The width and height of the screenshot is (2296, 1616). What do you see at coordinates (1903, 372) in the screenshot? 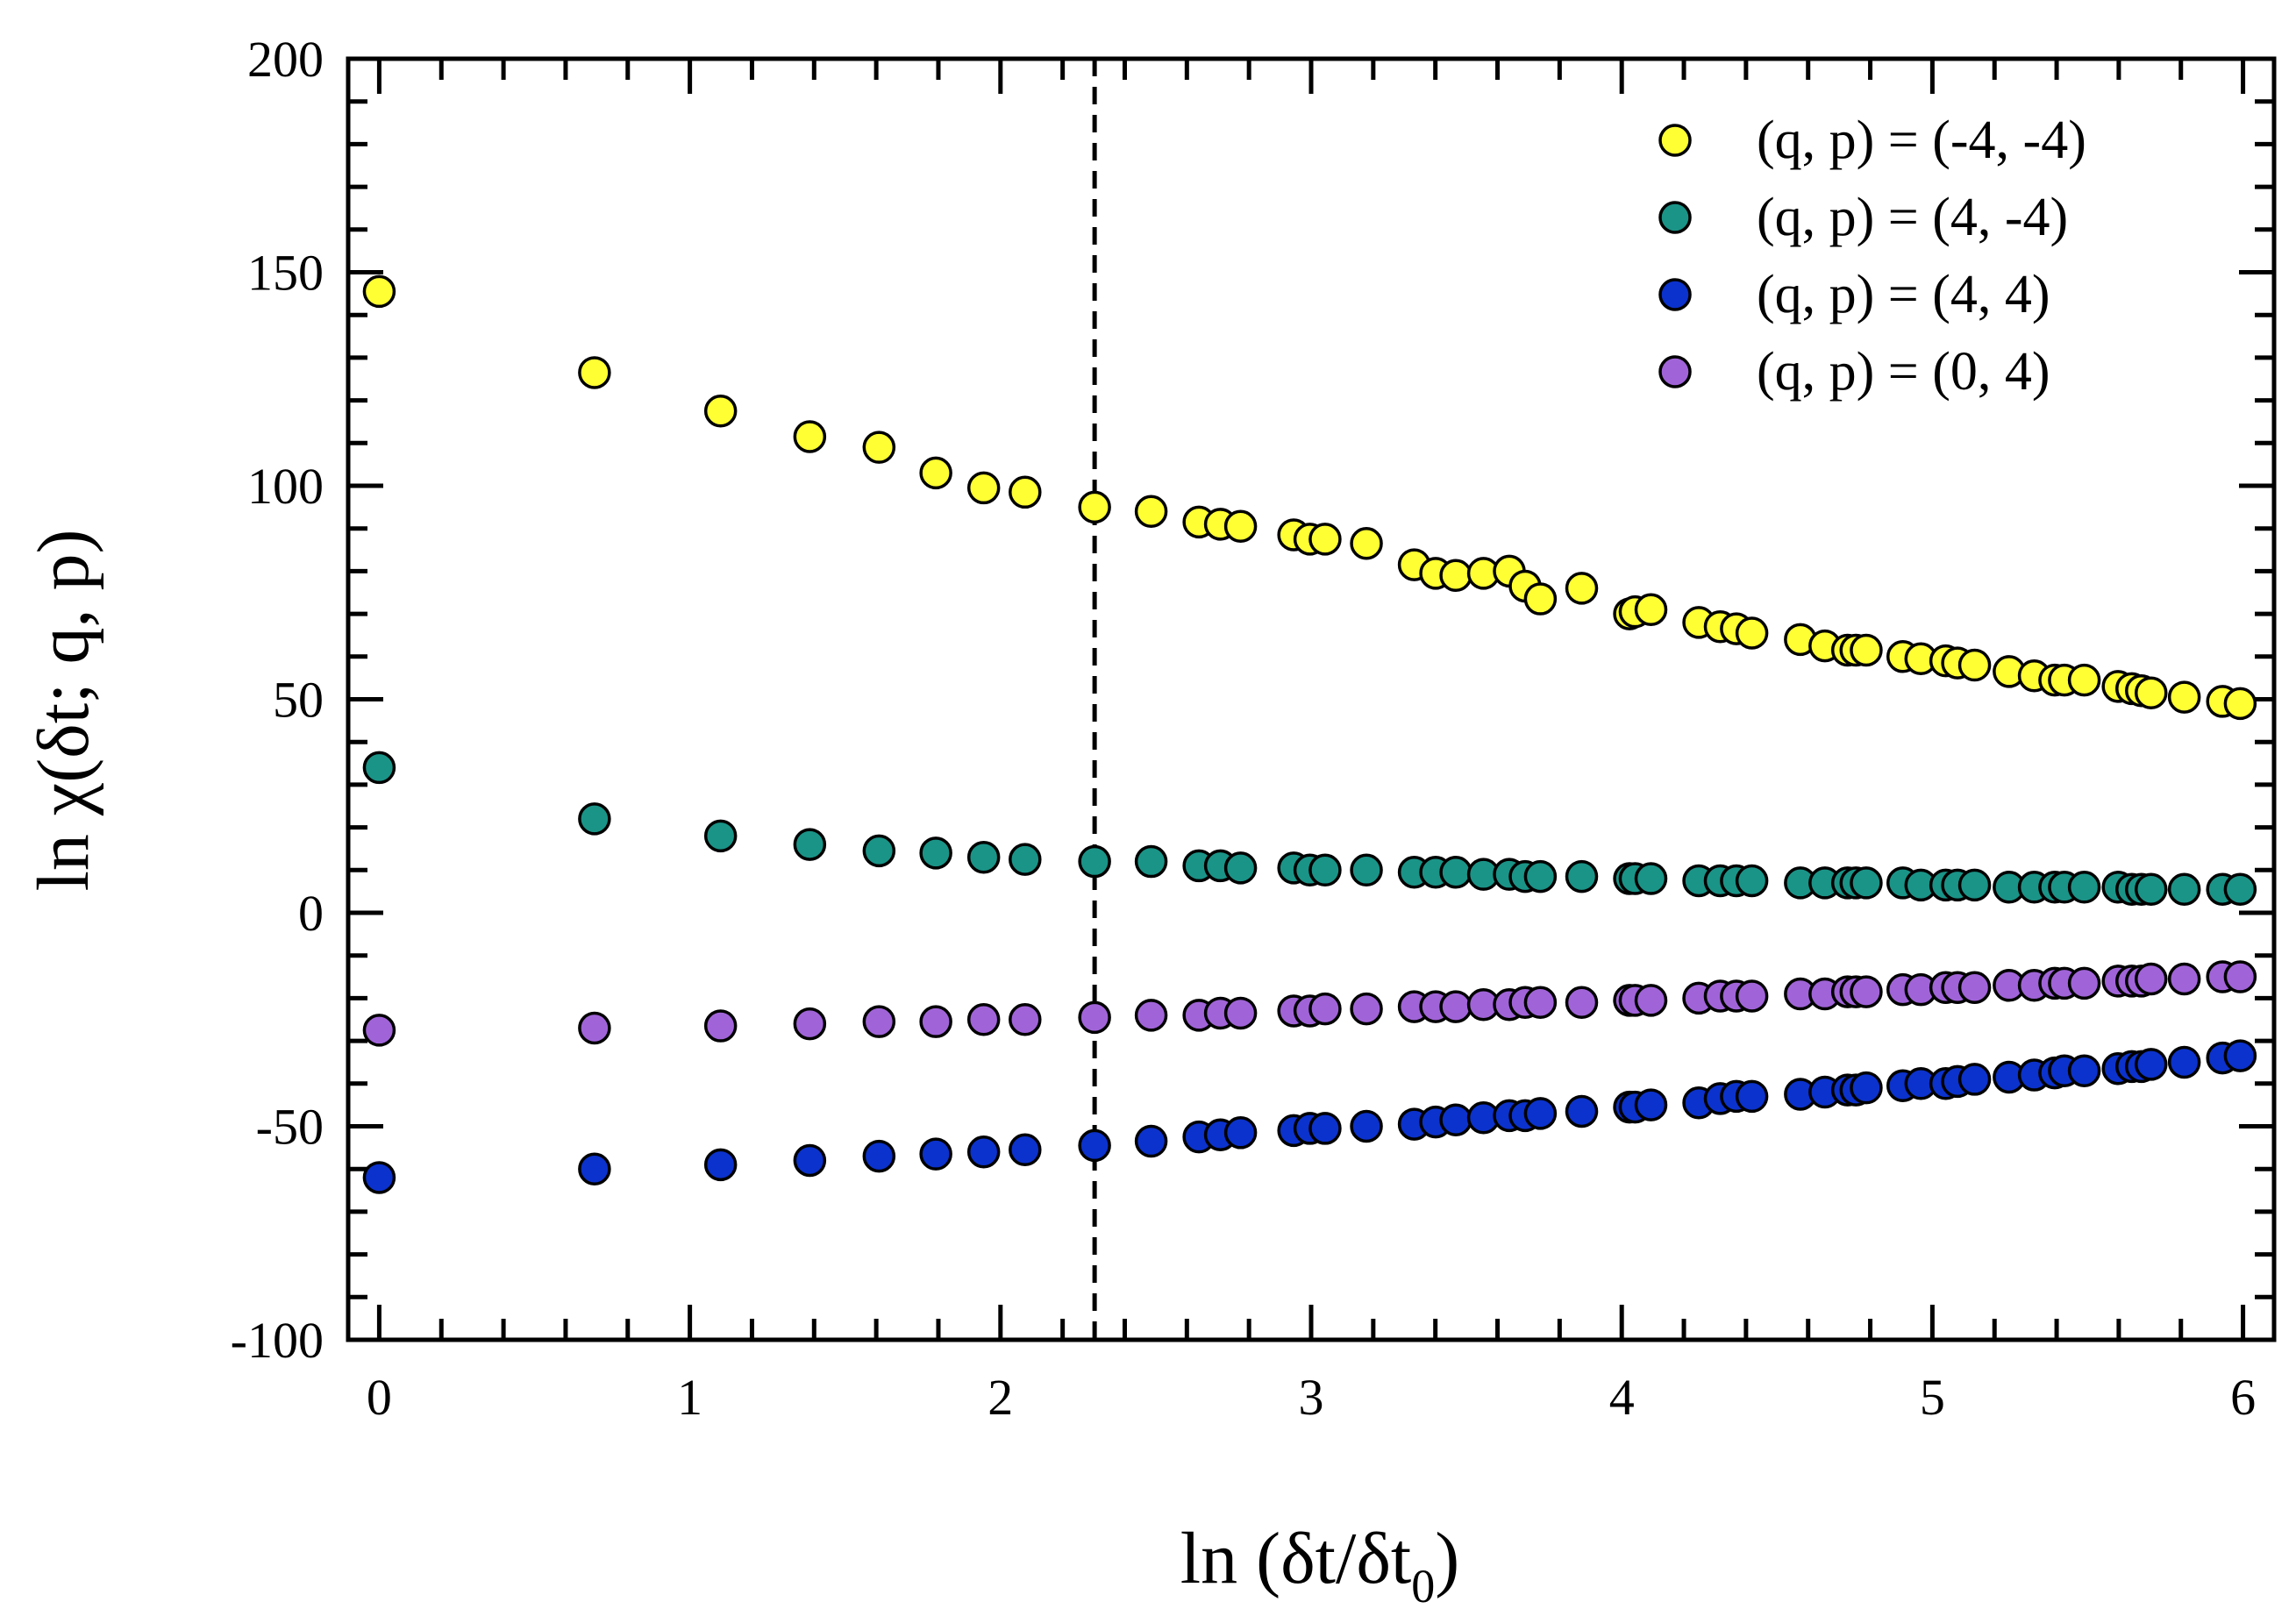
I see `legend-label: (q, p) = (0, 4)` at bounding box center [1903, 372].